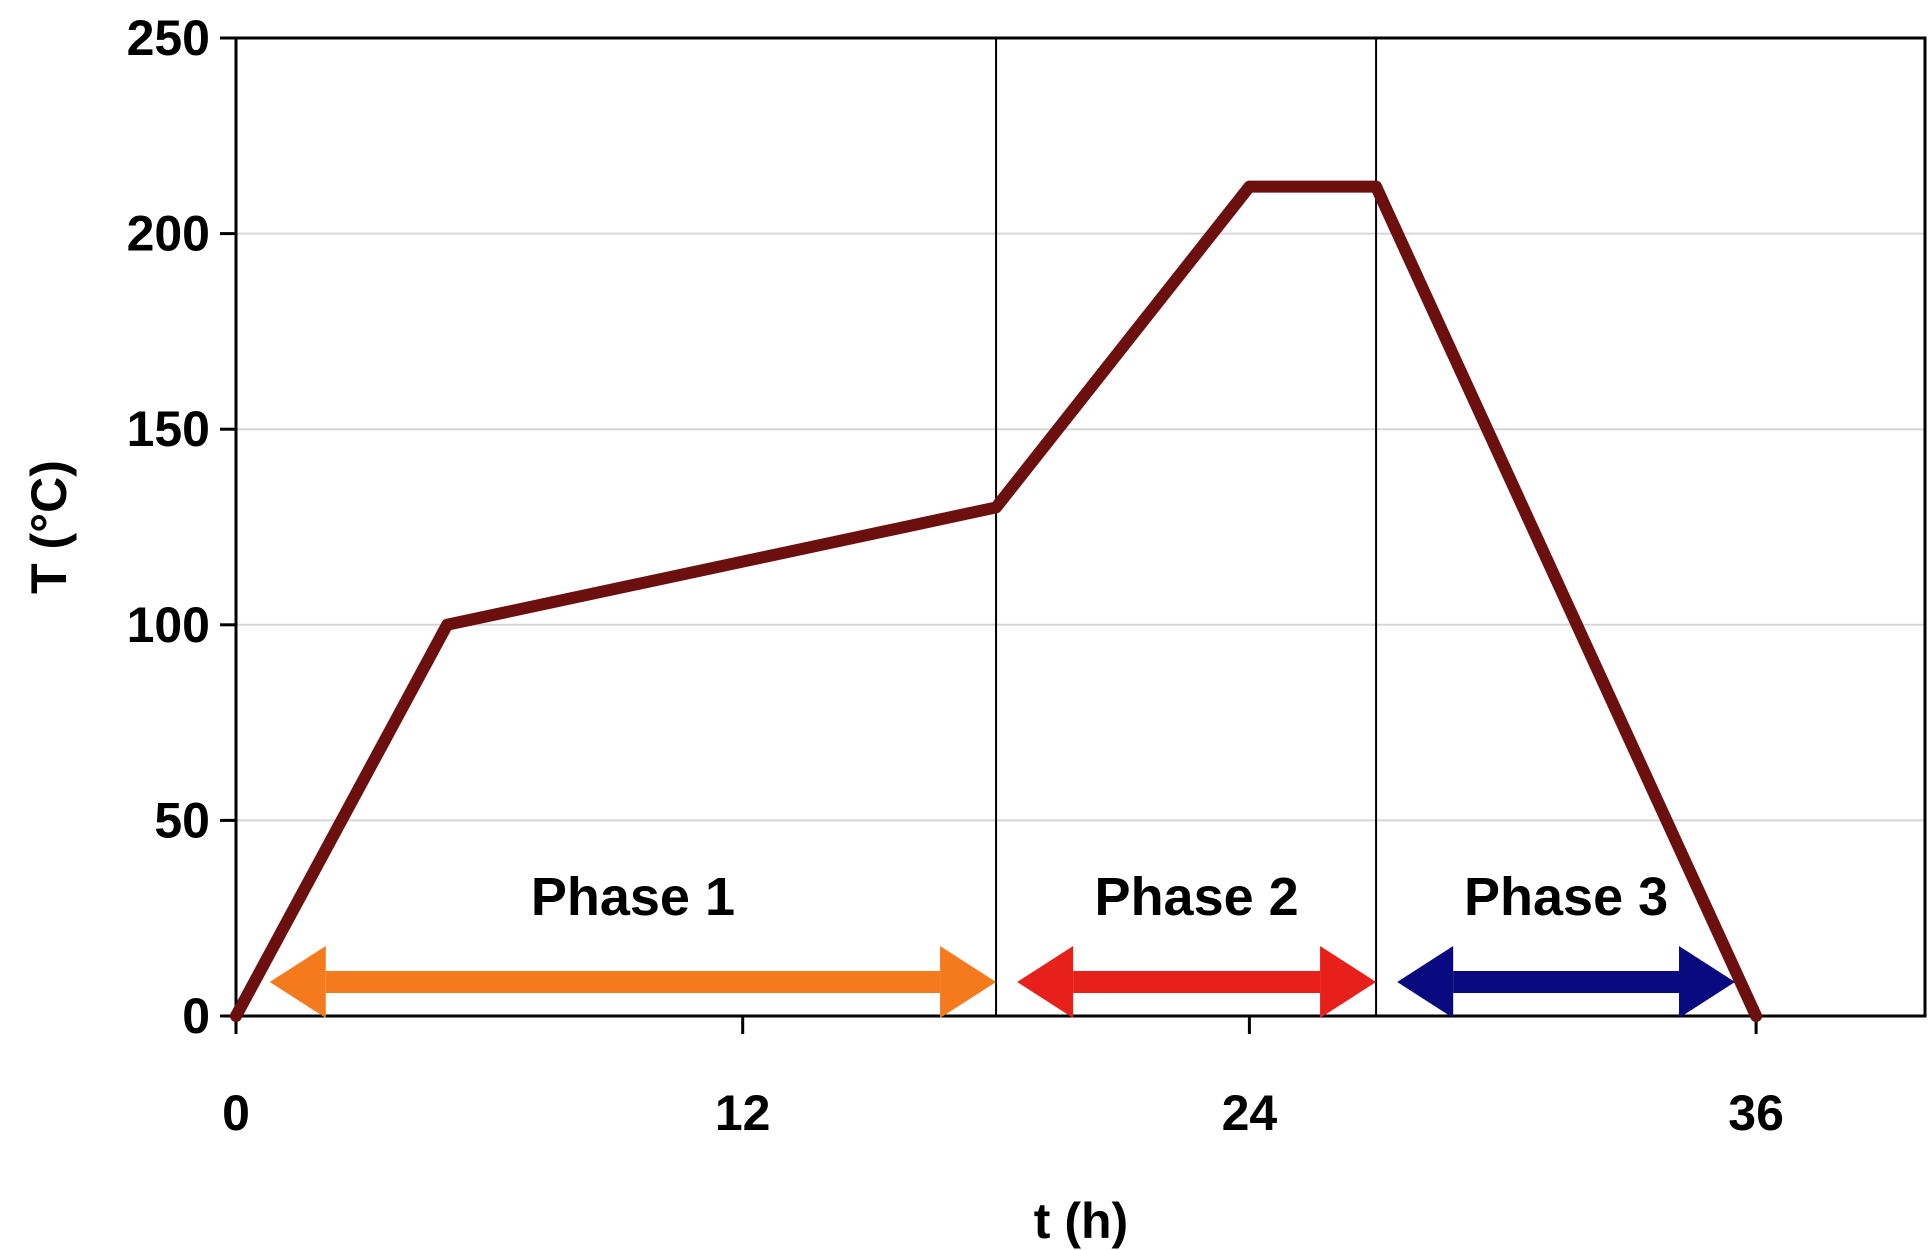  Describe the element at coordinates (1756, 1113) in the screenshot. I see `x-tick-label-36: 36` at that location.